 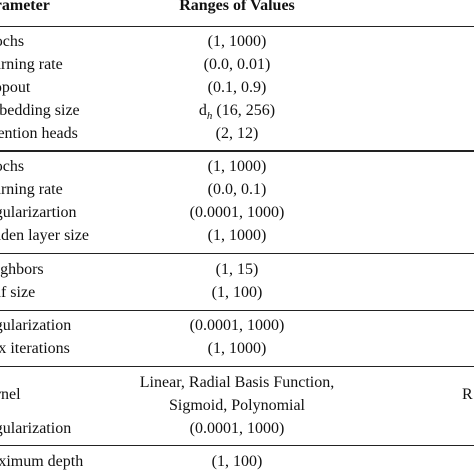 I want to click on table-row-param: Kernel, so click(x=10, y=394).